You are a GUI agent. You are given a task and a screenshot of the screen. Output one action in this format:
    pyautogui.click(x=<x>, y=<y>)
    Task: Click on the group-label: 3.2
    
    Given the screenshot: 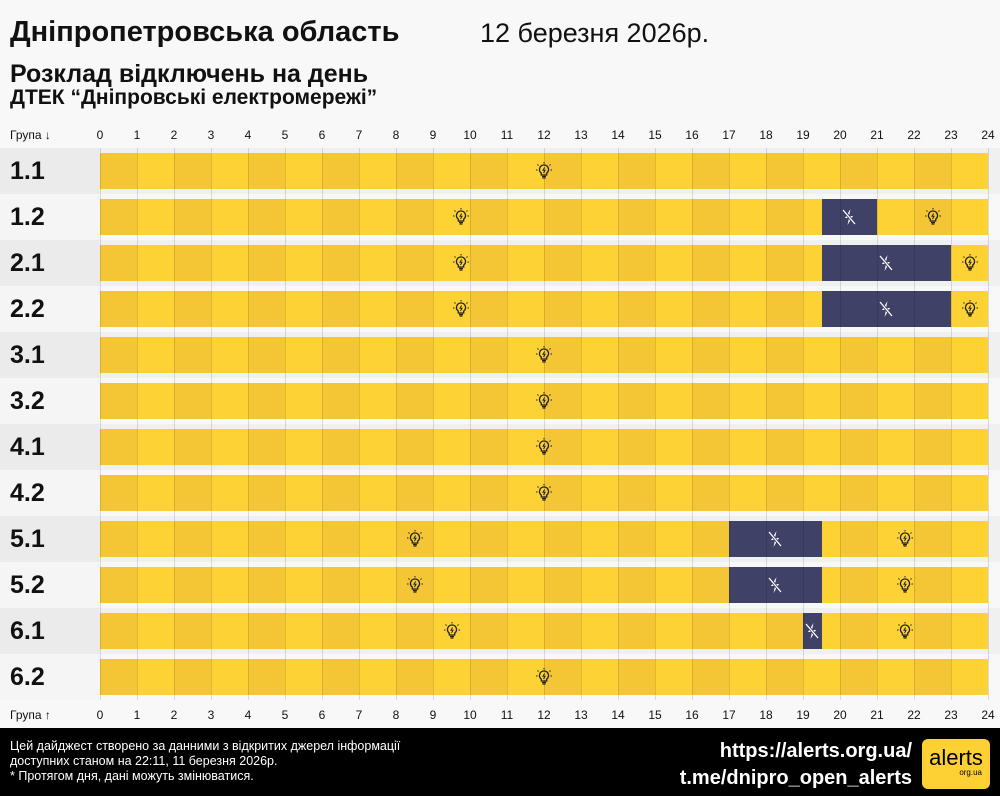 What is the action you would take?
    pyautogui.click(x=50, y=401)
    